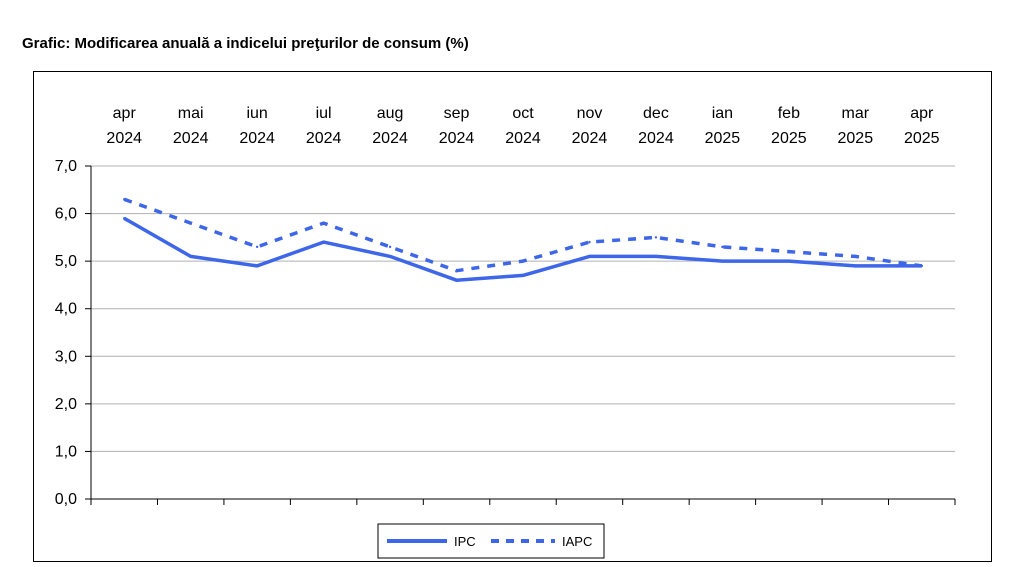 This screenshot has height=567, width=1036. Describe the element at coordinates (465, 541) in the screenshot. I see `legend-label-ipc: IPC` at that location.